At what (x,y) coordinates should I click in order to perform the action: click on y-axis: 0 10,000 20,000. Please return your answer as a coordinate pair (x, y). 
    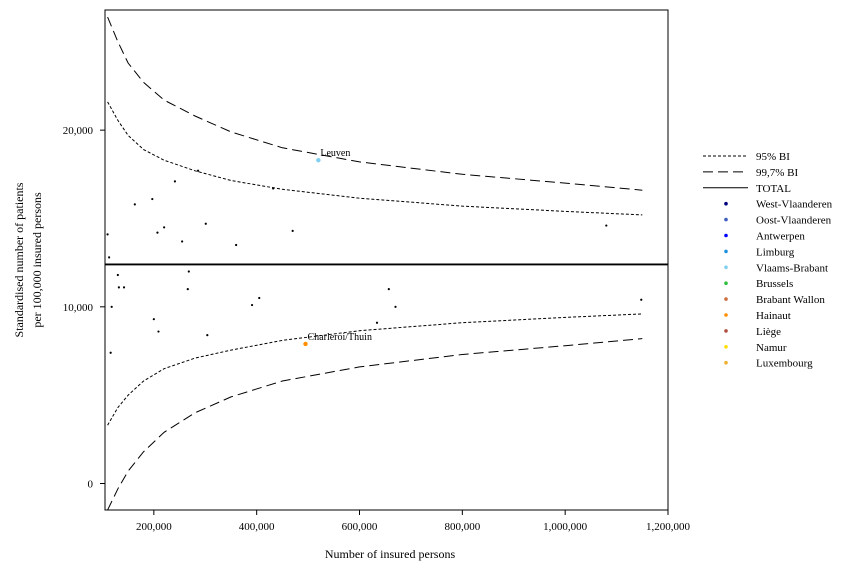
    Looking at the image, I should click on (84, 307).